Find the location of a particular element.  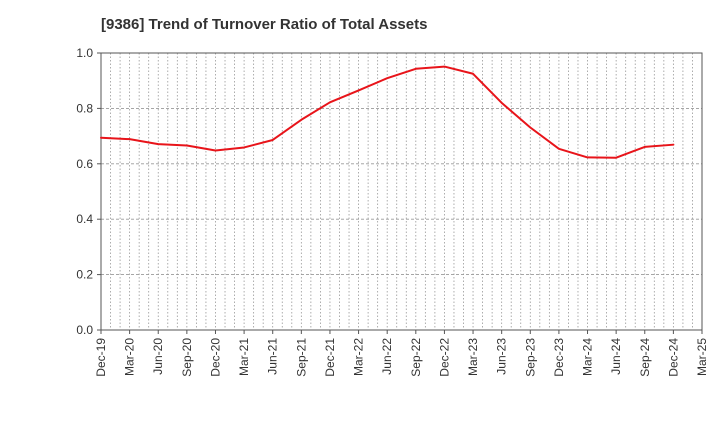

x-tick-label: Dec-19 is located at coordinates (101, 357).